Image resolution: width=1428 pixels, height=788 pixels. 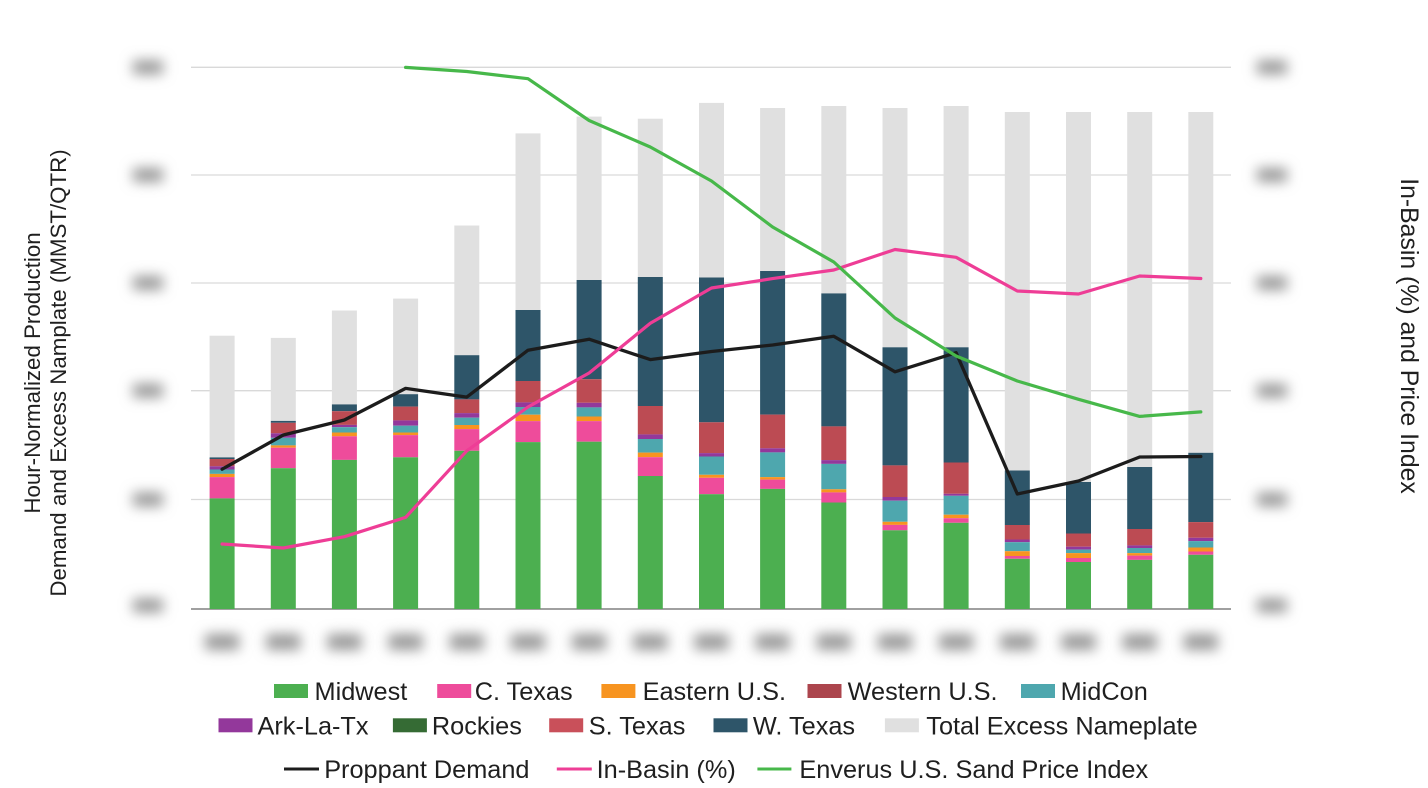 I want to click on svg-text: MidCon, so click(x=1104, y=692).